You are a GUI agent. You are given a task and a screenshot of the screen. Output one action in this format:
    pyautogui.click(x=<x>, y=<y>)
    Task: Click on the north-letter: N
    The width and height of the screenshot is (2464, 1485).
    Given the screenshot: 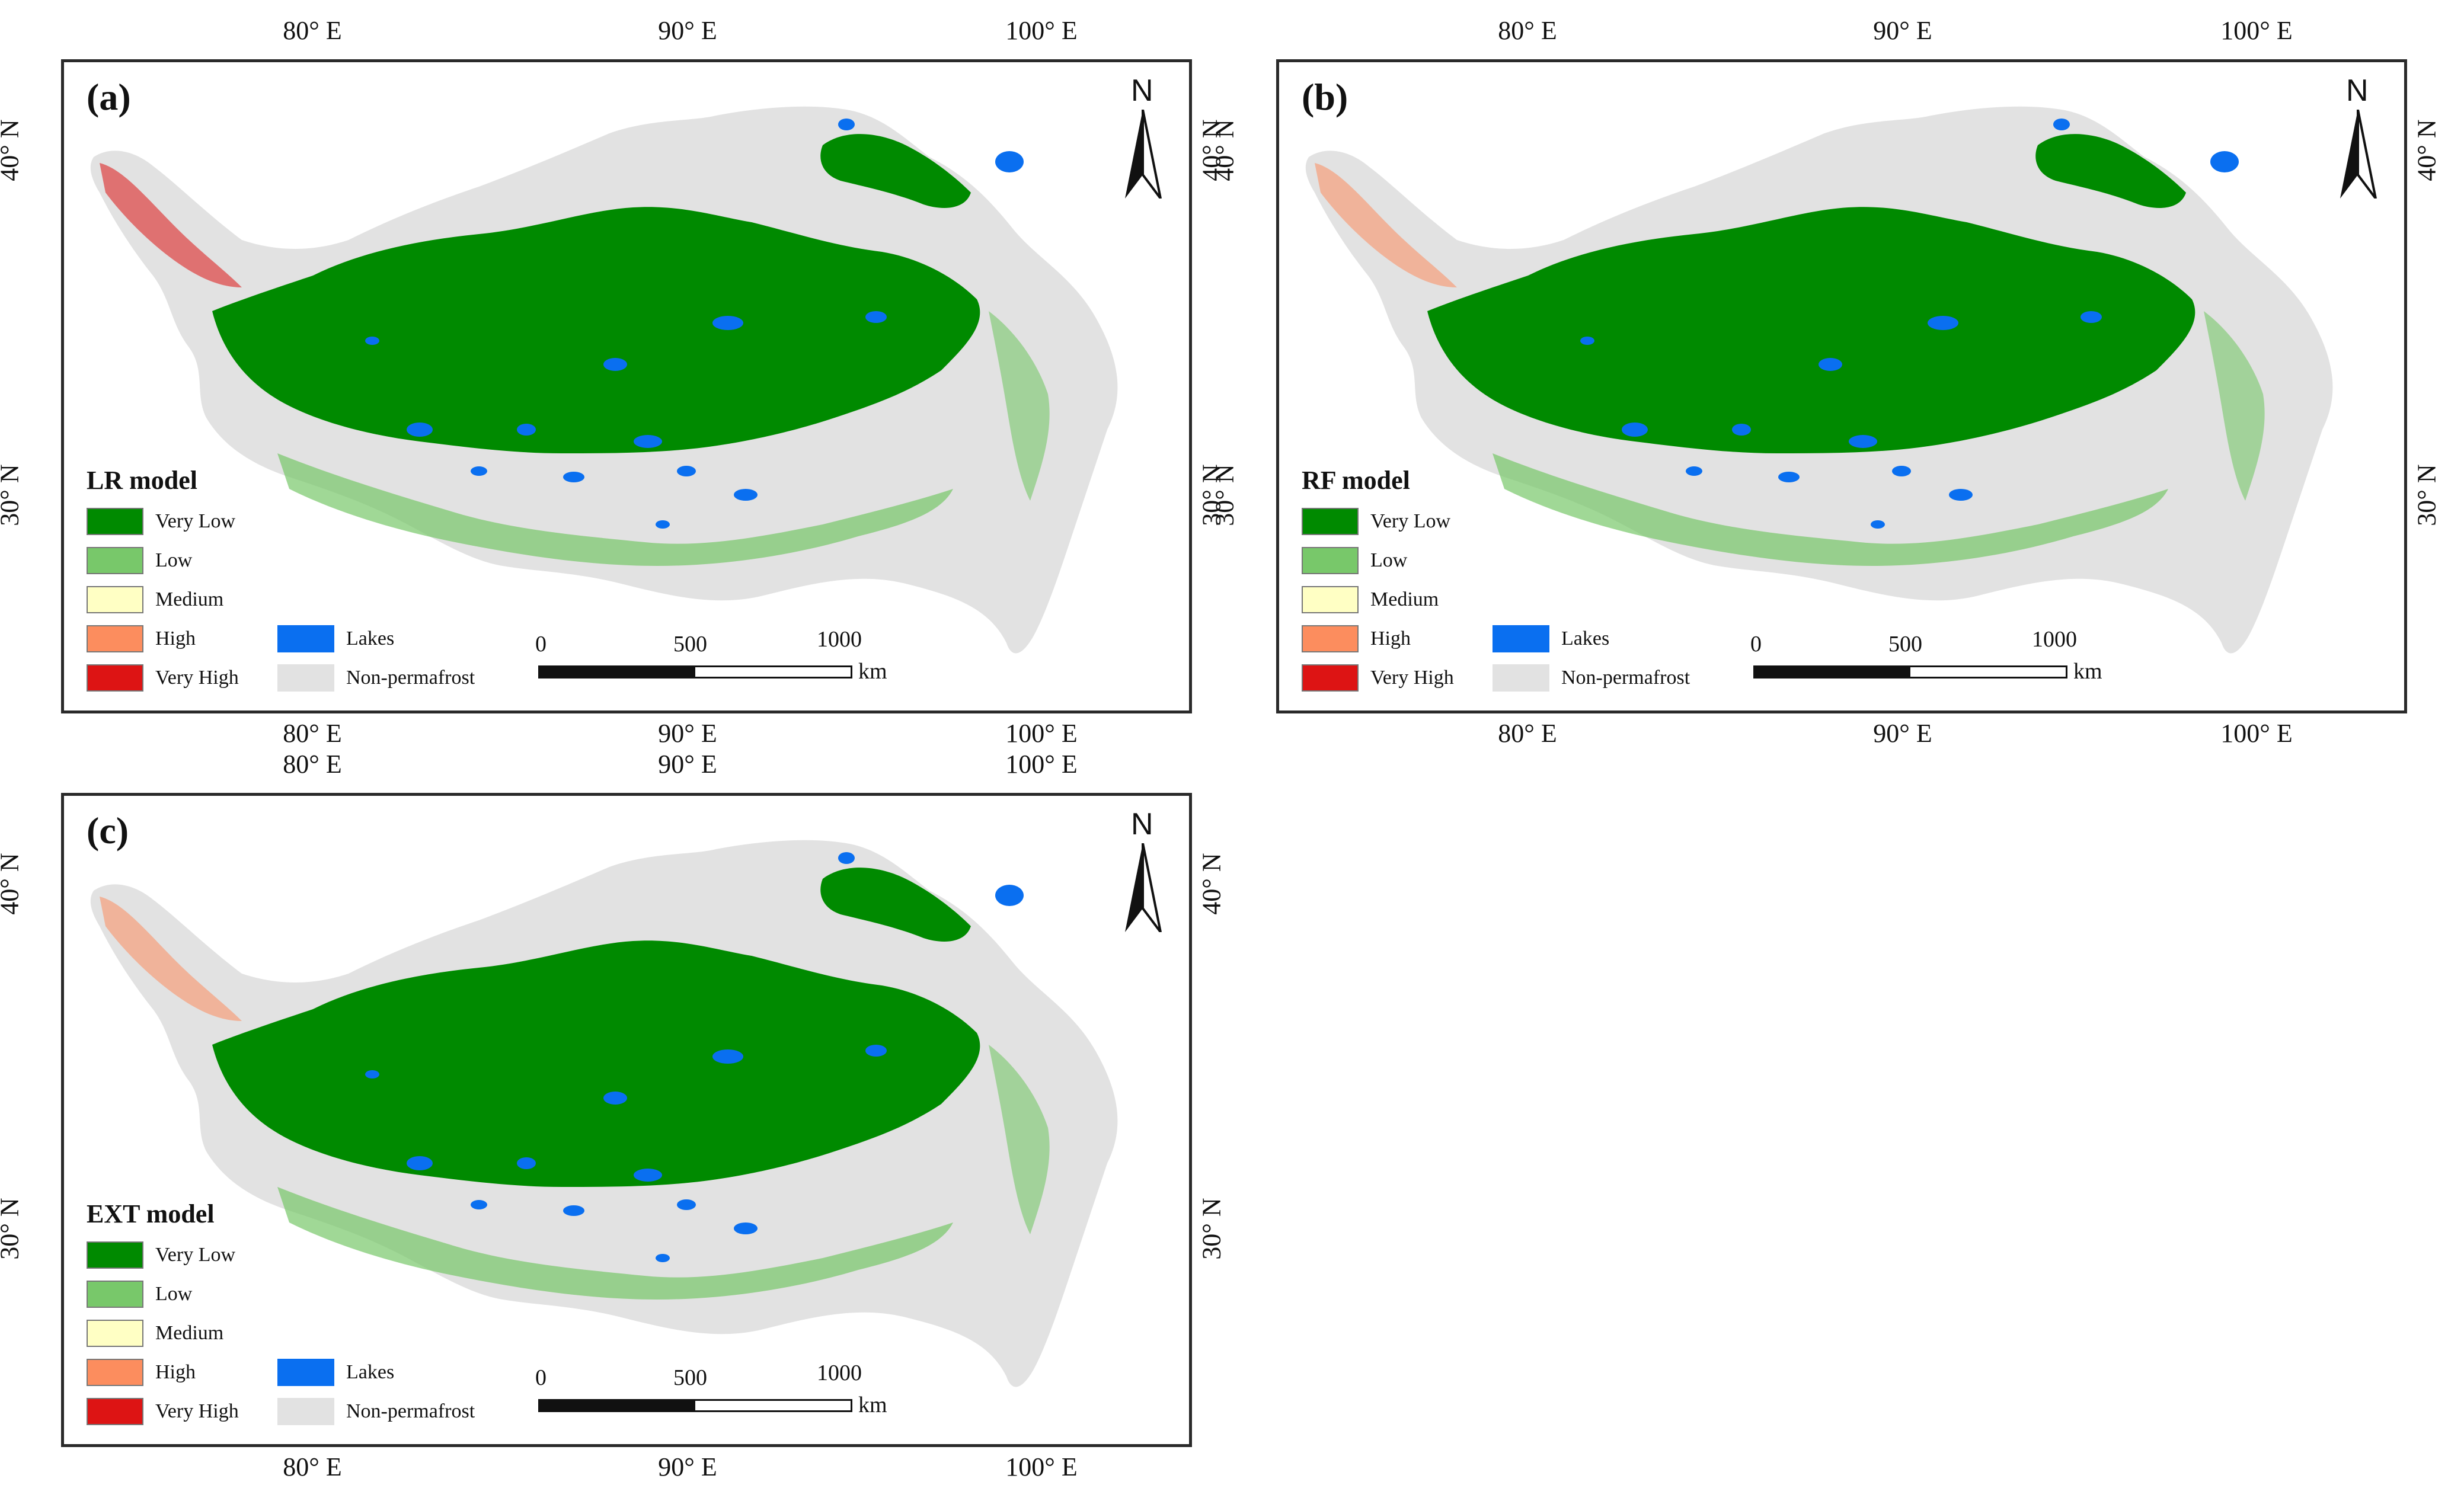 What is the action you would take?
    pyautogui.click(x=1142, y=824)
    